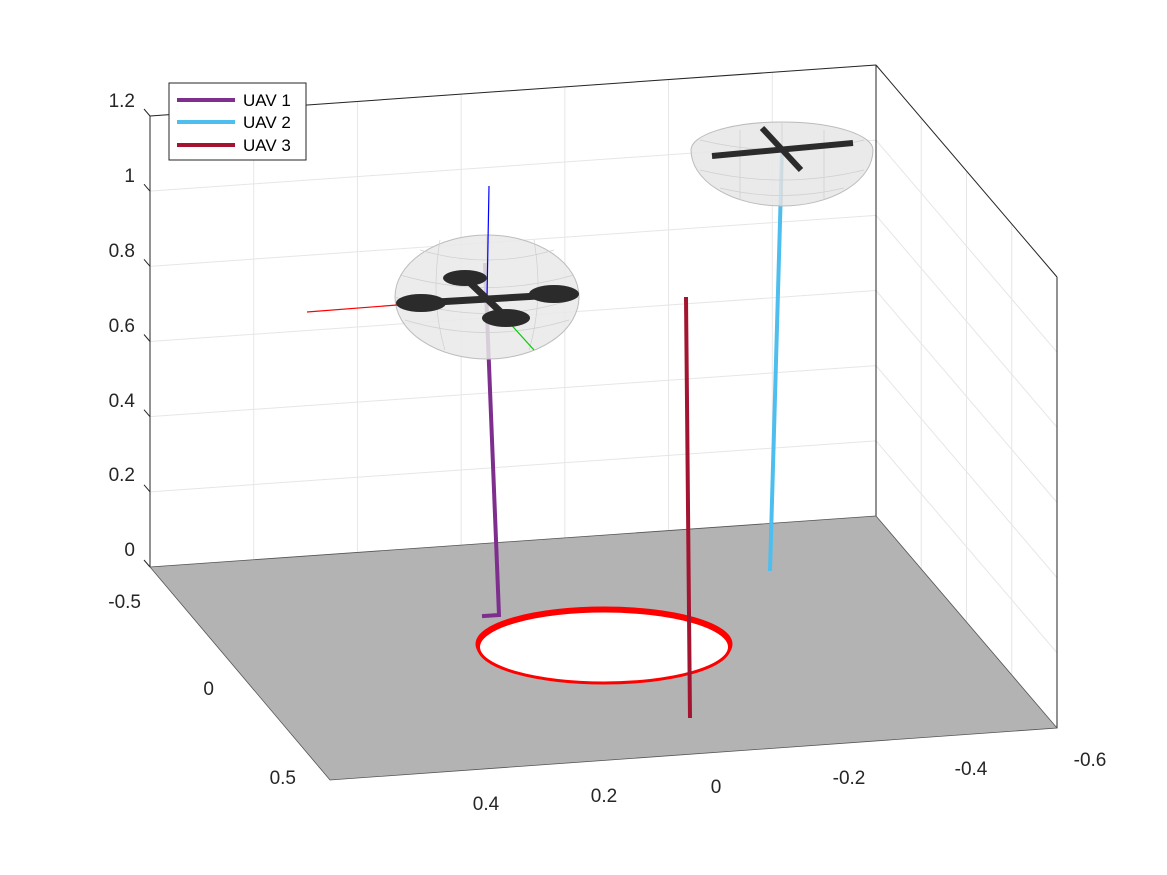 This screenshot has width=1167, height=875. I want to click on target-ring-stroke, so click(604, 647).